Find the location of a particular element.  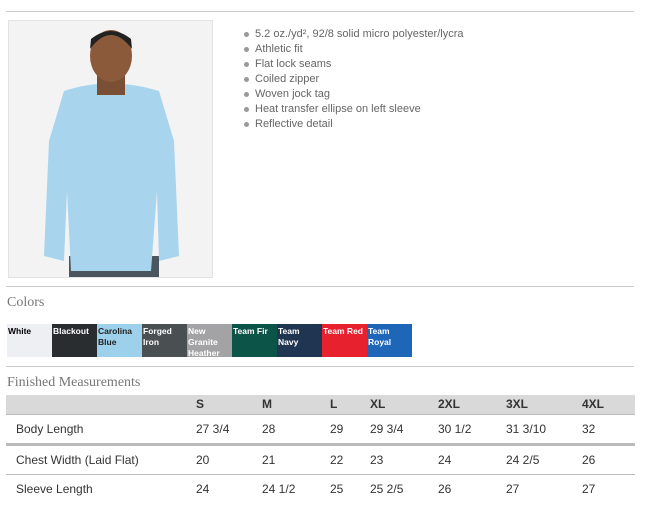

color-swatch: Carolina Blue is located at coordinates (119, 340).